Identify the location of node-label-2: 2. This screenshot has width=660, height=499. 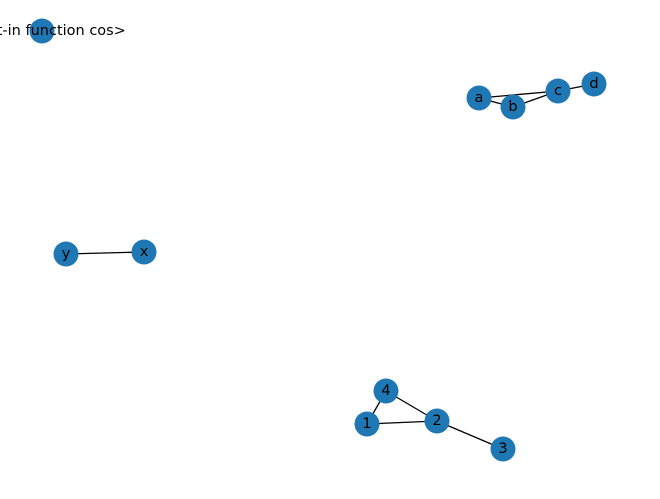
(436, 421).